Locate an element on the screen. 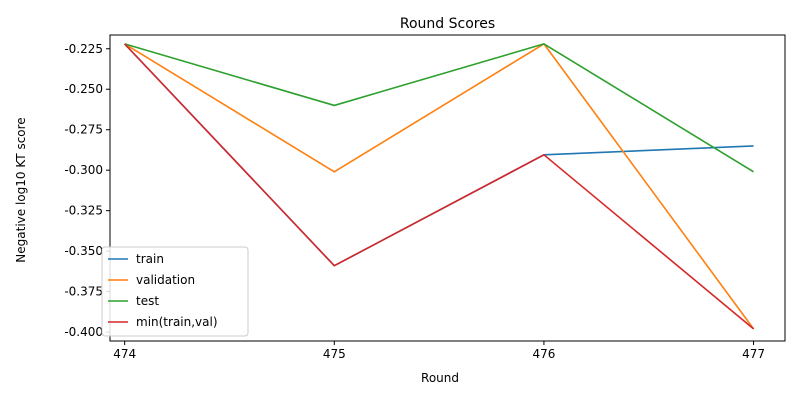 This screenshot has width=800, height=400. x-tick-label: 477 is located at coordinates (753, 354).